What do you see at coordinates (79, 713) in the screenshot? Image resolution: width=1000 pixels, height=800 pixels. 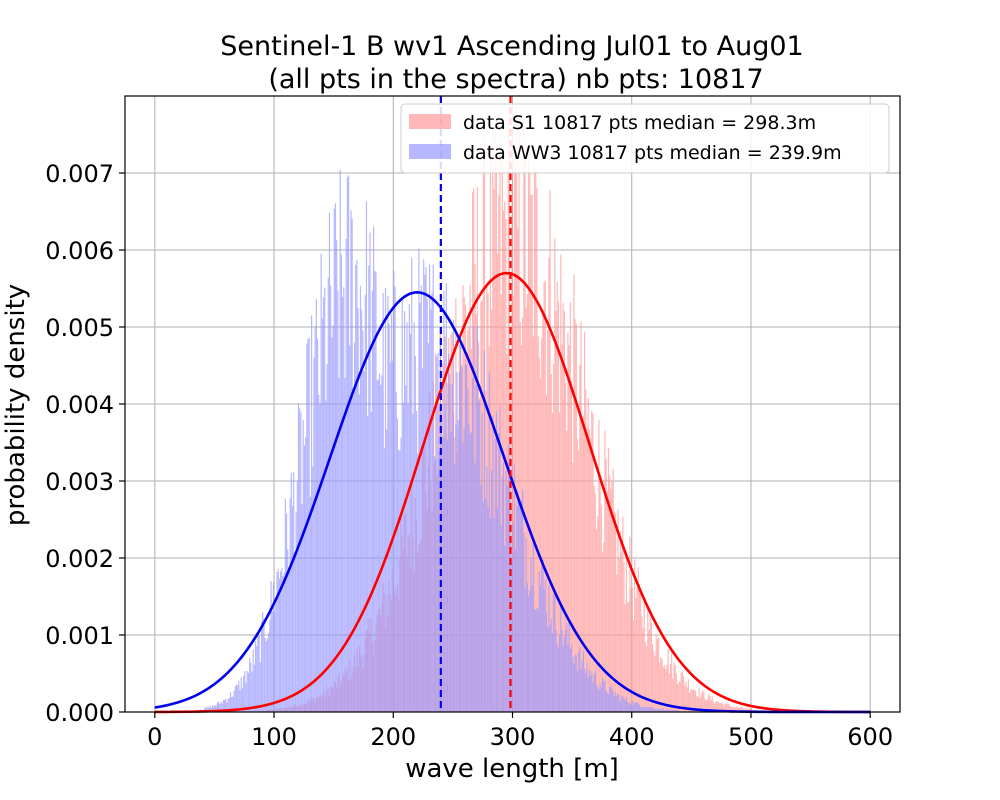 I see `y-tick-label-0: 0.000` at bounding box center [79, 713].